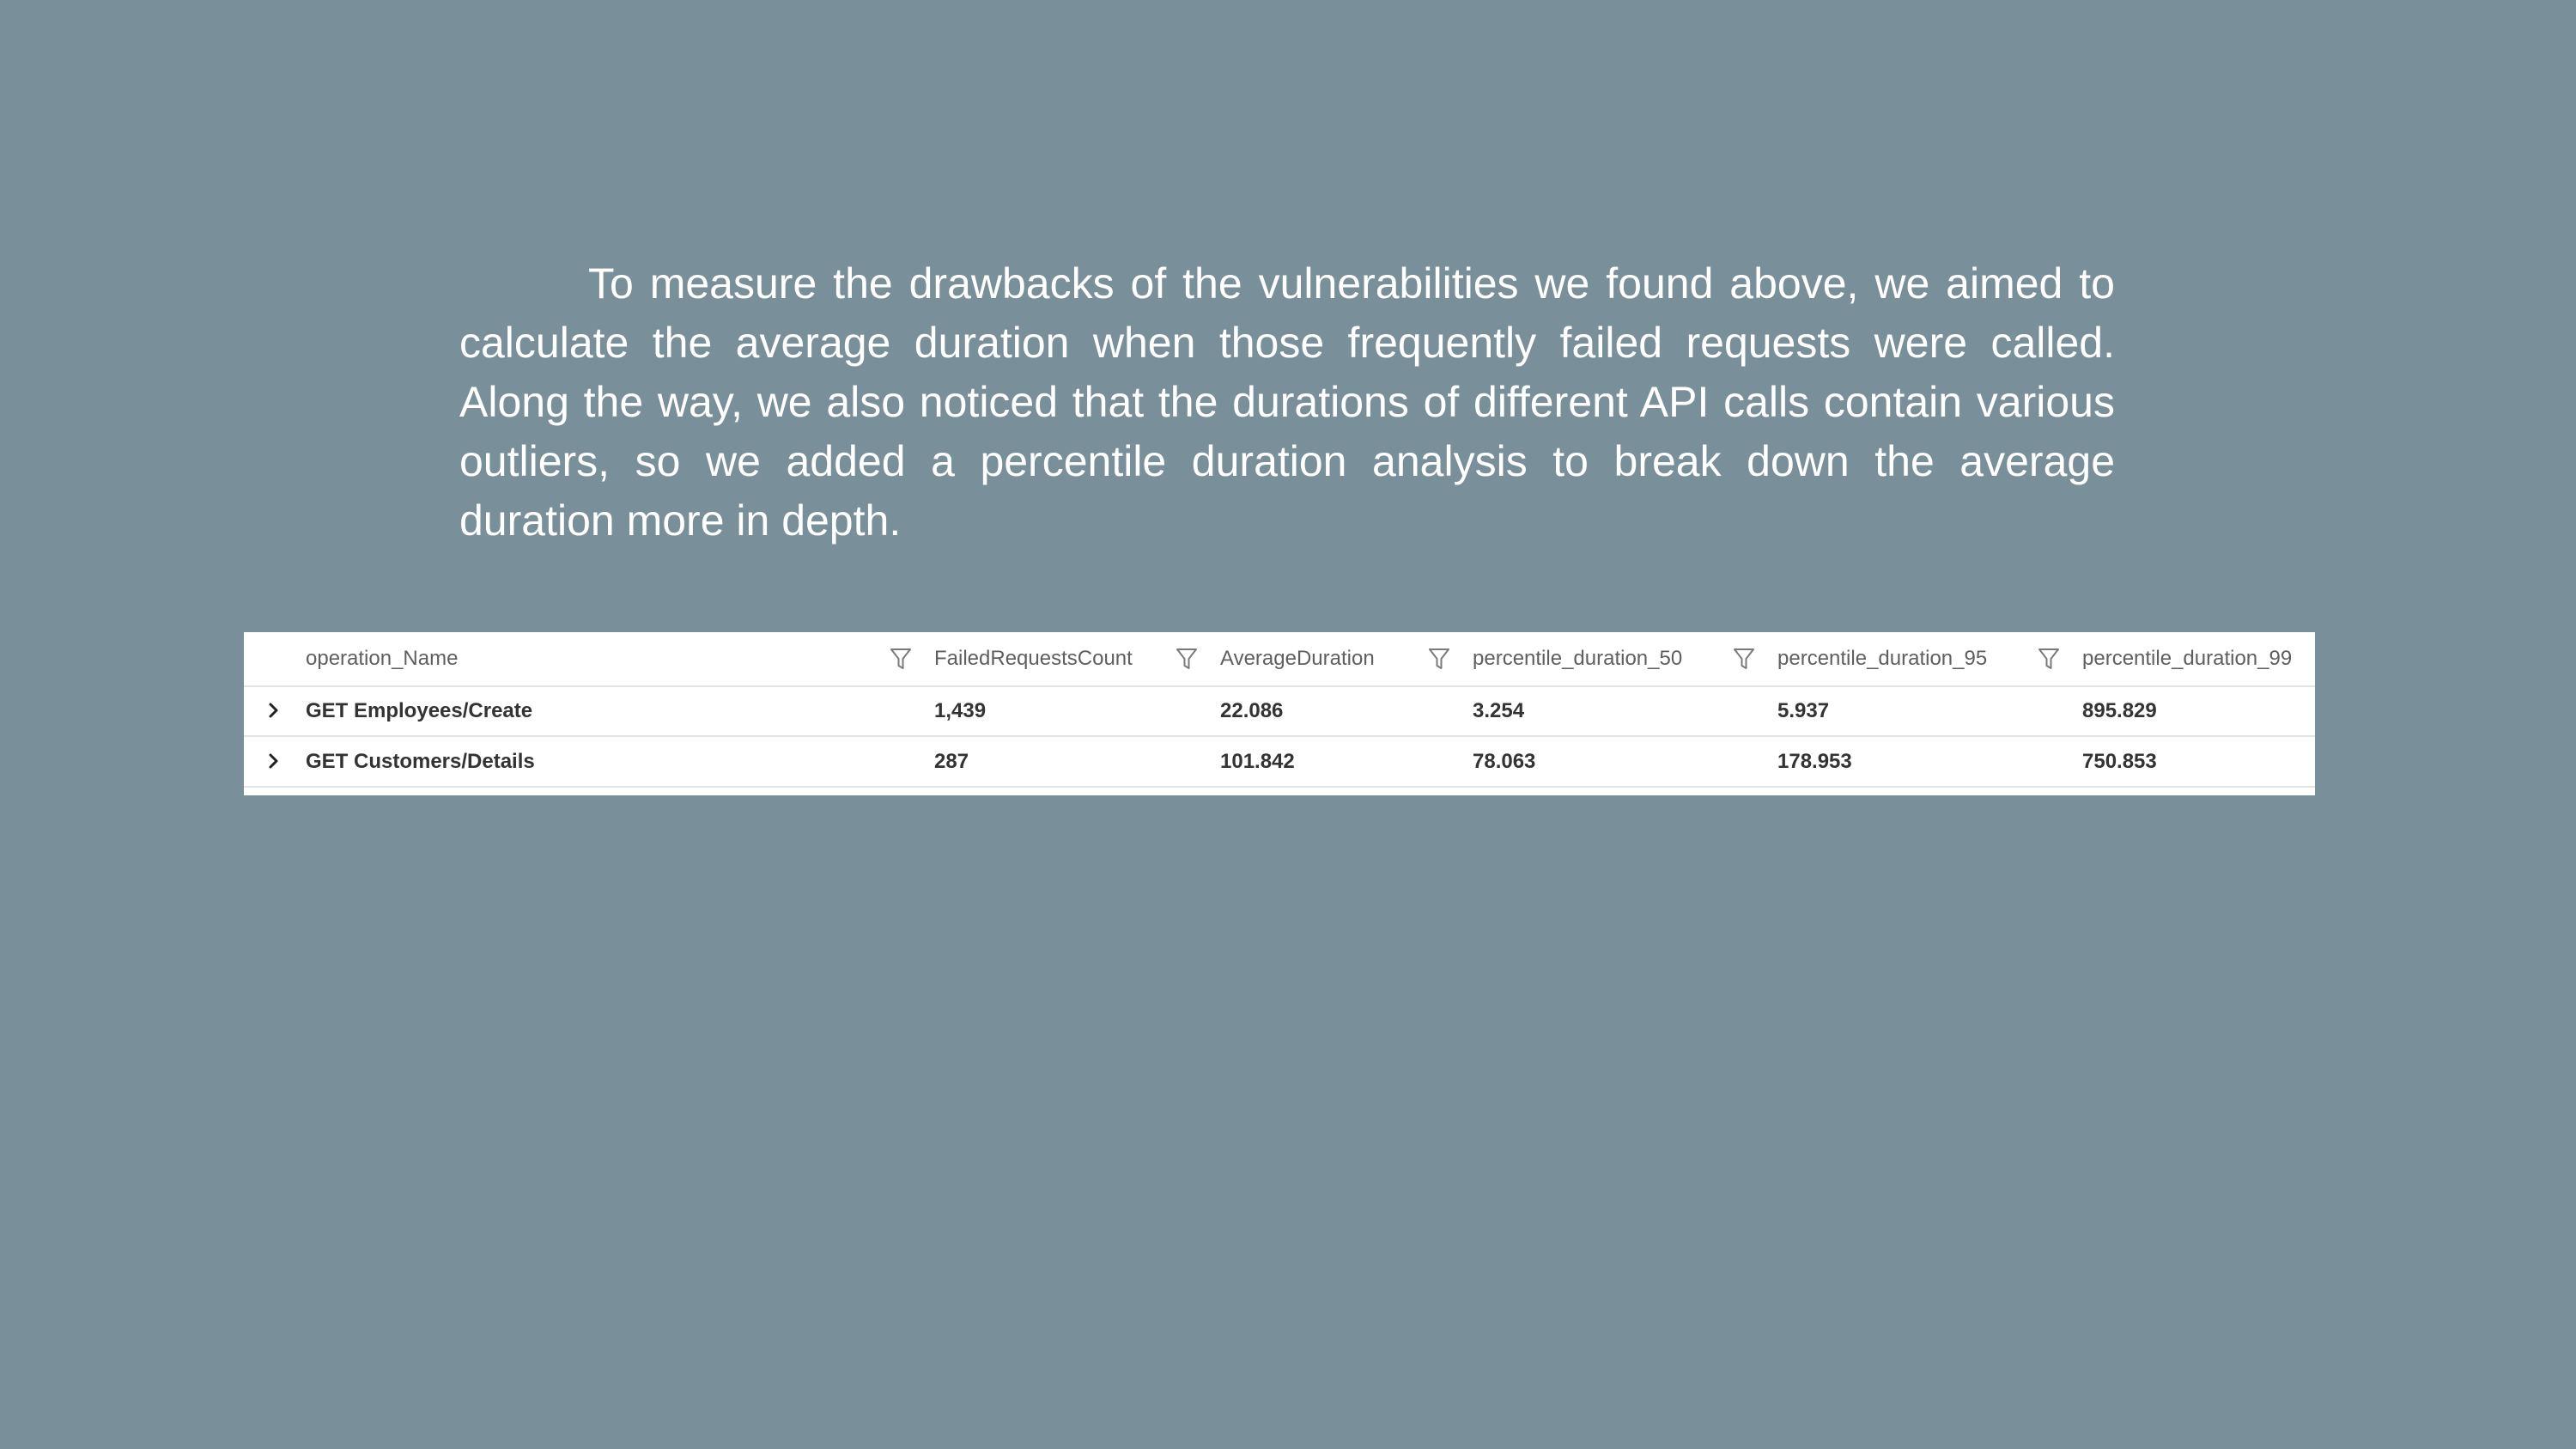  Describe the element at coordinates (382, 658) in the screenshot. I see `column-header-operation-name: operation_Name` at that location.